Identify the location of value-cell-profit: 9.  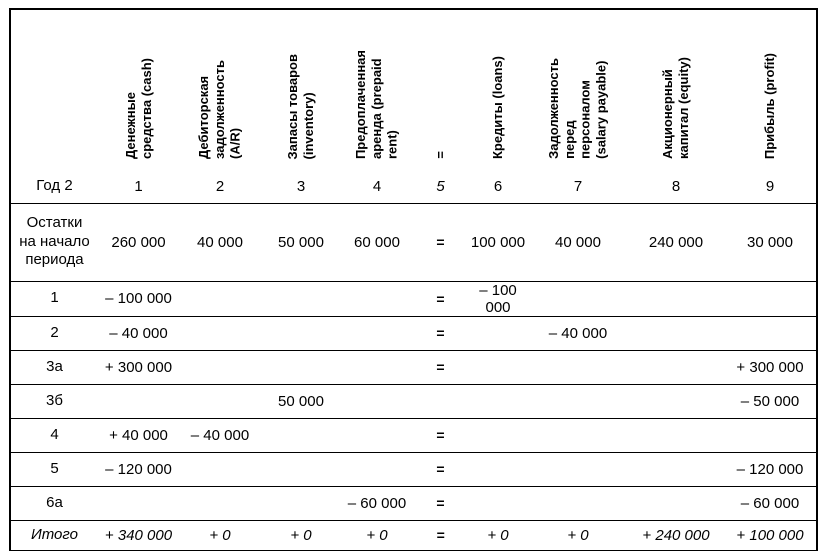
(770, 187).